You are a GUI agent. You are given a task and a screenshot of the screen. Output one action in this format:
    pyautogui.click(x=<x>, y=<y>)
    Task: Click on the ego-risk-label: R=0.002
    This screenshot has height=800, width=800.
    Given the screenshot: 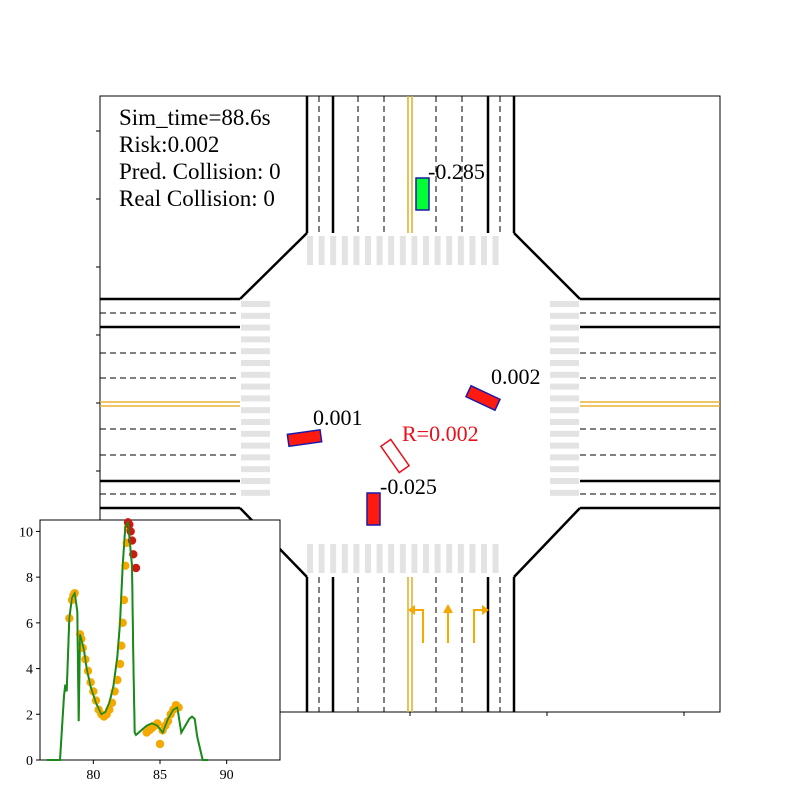 What is the action you would take?
    pyautogui.click(x=440, y=433)
    